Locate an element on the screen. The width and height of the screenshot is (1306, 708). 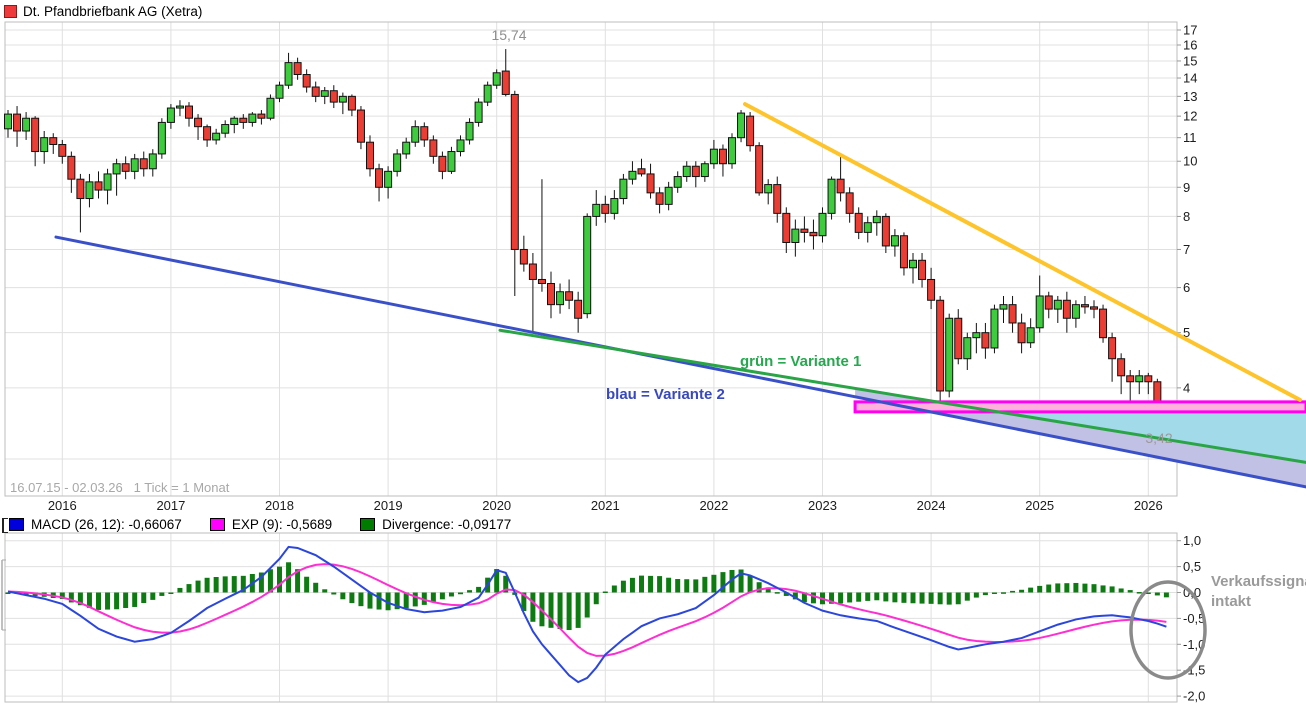
svg-text: 2020 is located at coordinates (496, 505).